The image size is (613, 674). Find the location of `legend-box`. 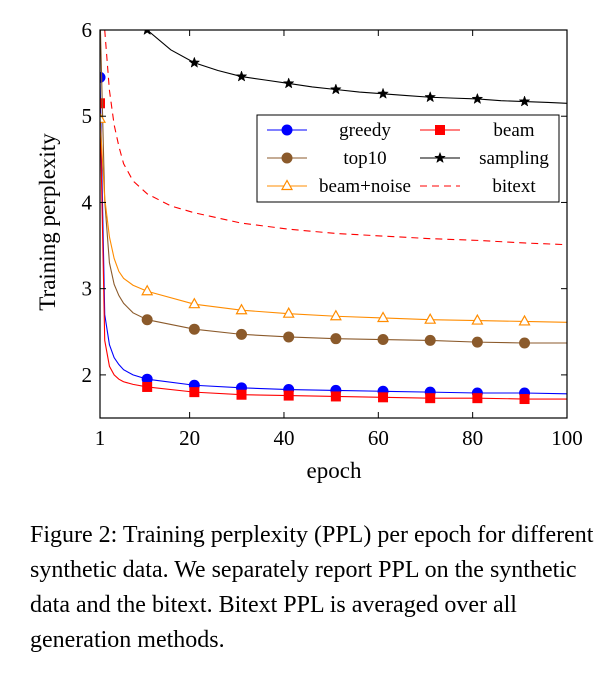

legend-box is located at coordinates (408, 158).